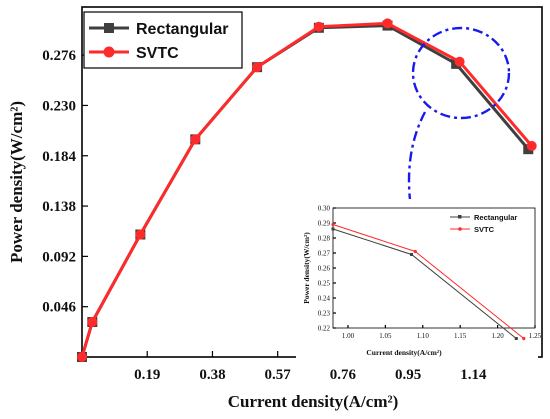 The width and height of the screenshot is (550, 419). Describe the element at coordinates (385, 336) in the screenshot. I see `x-tick-label: 1.05` at that location.